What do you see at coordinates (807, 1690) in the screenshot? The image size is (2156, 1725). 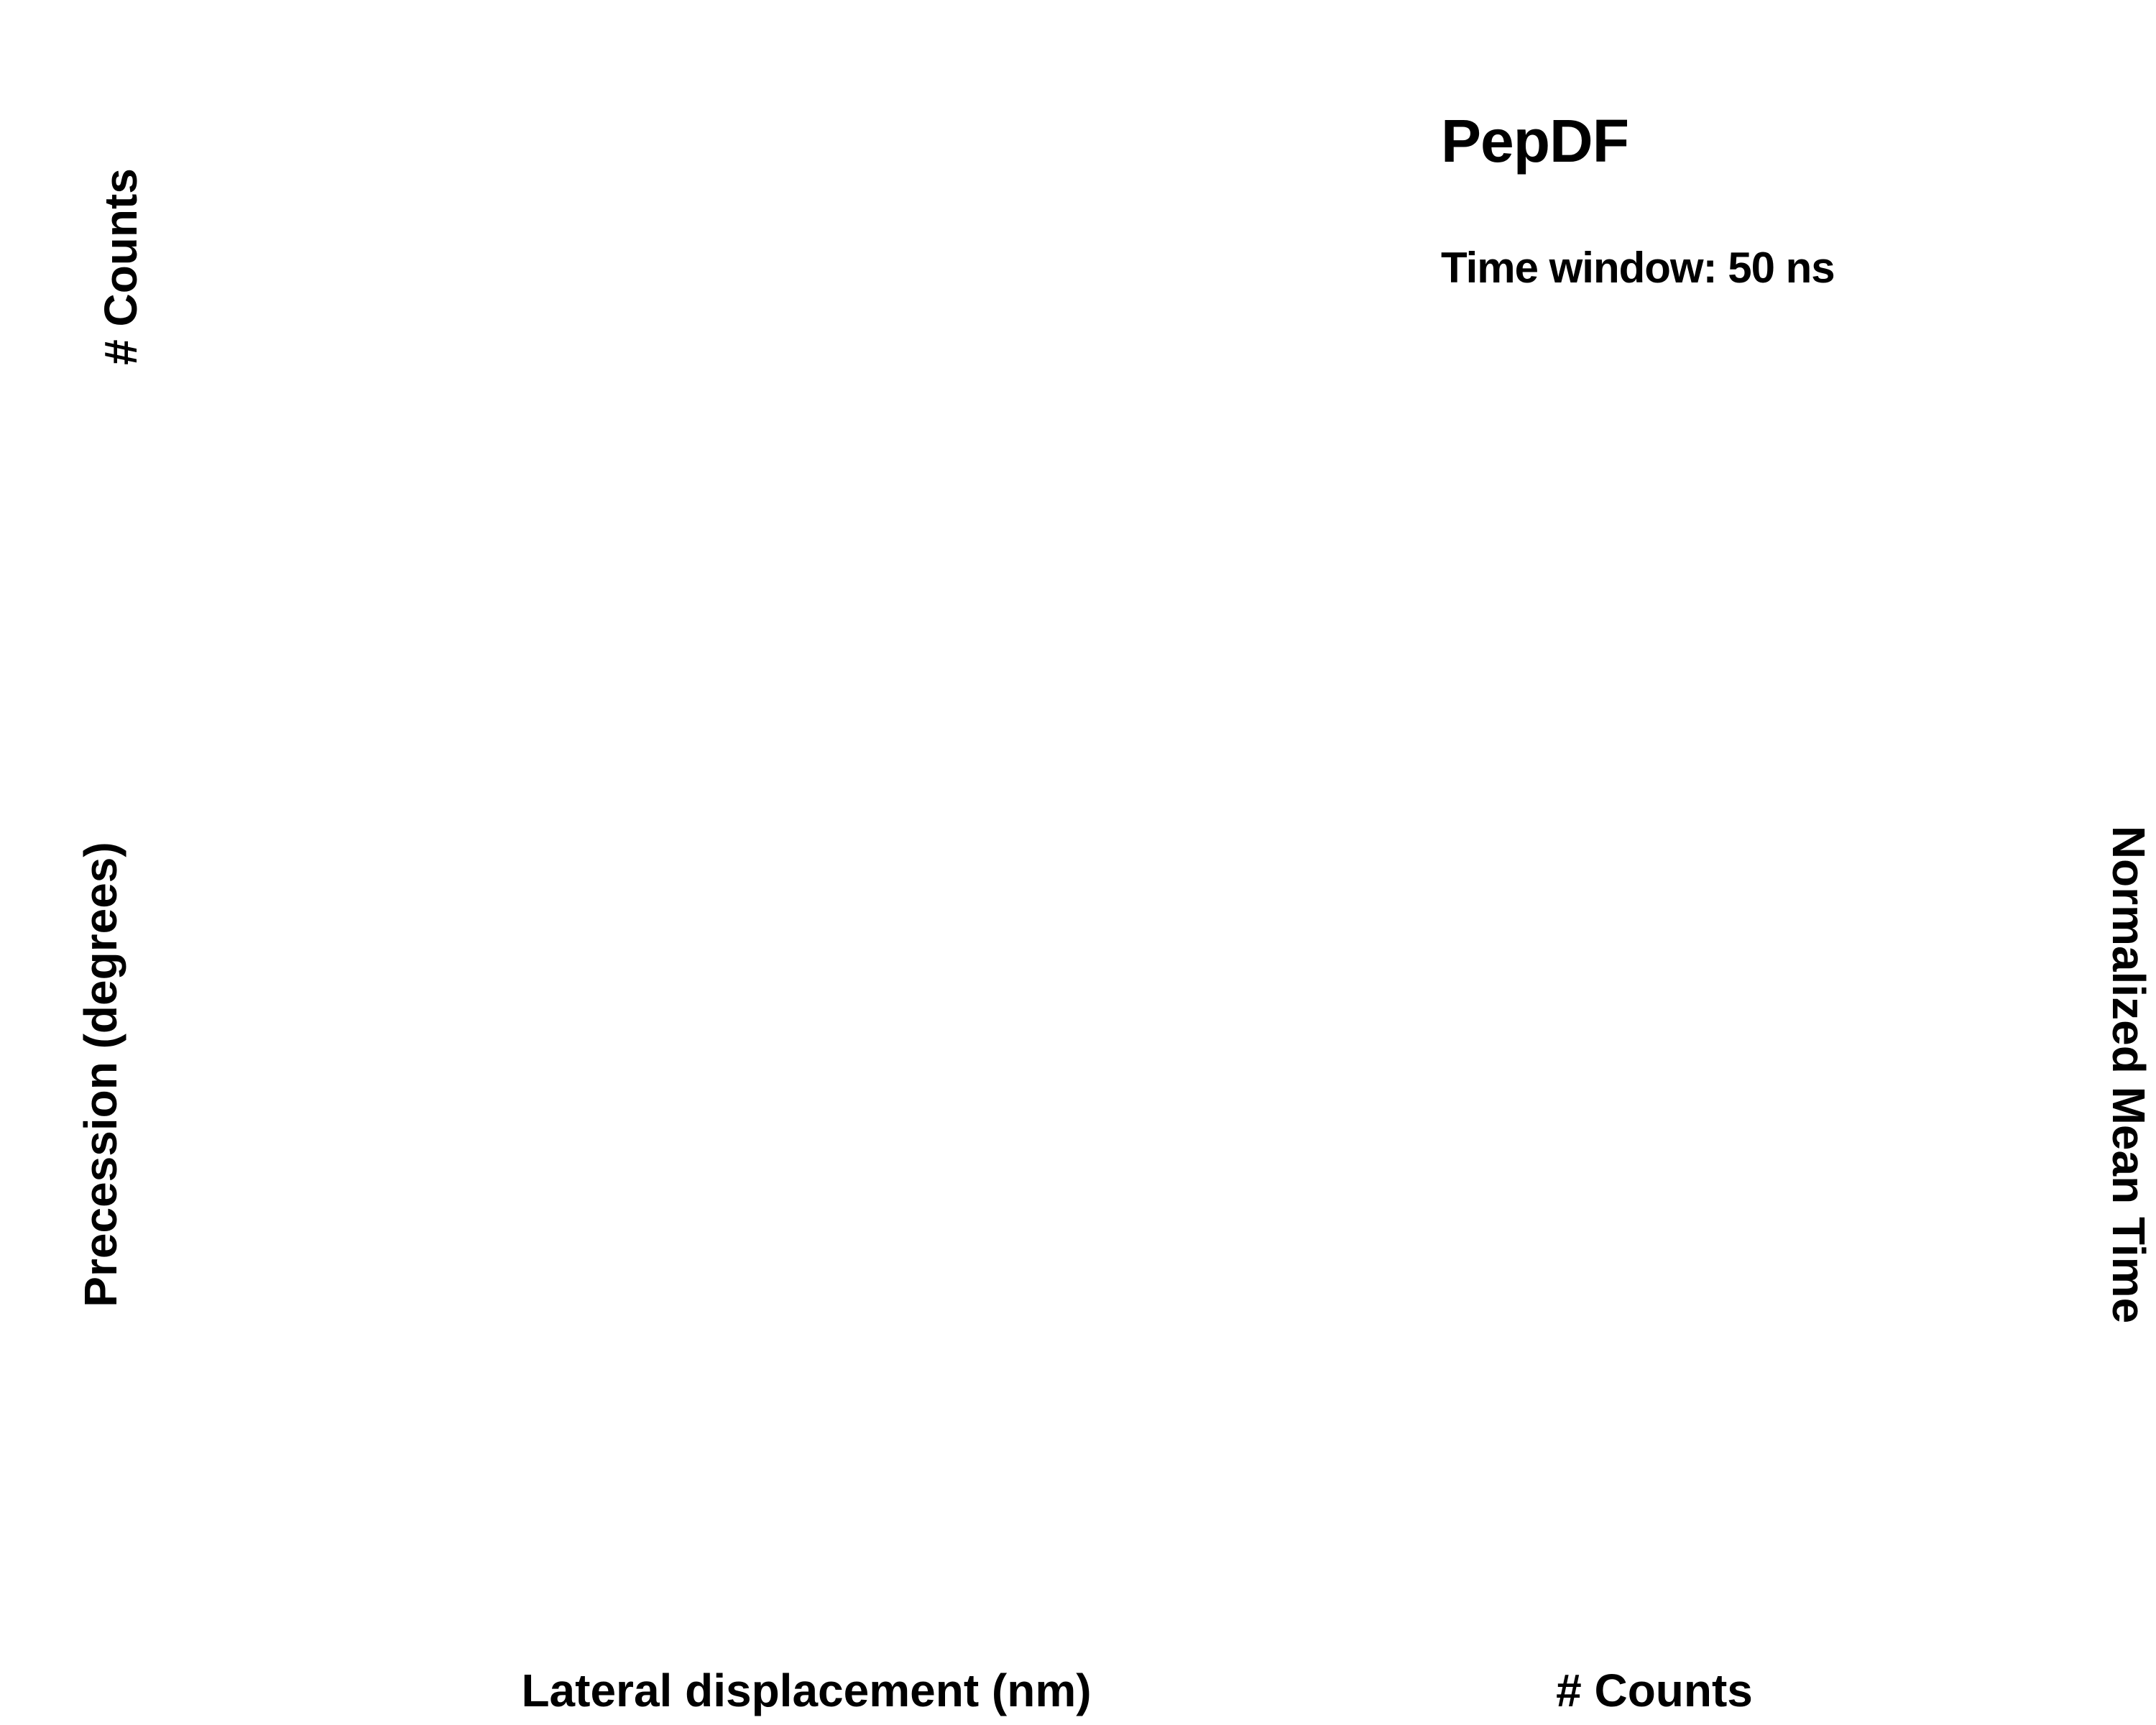 I see `main-x-axis-label: Lateral displacement (nm)` at bounding box center [807, 1690].